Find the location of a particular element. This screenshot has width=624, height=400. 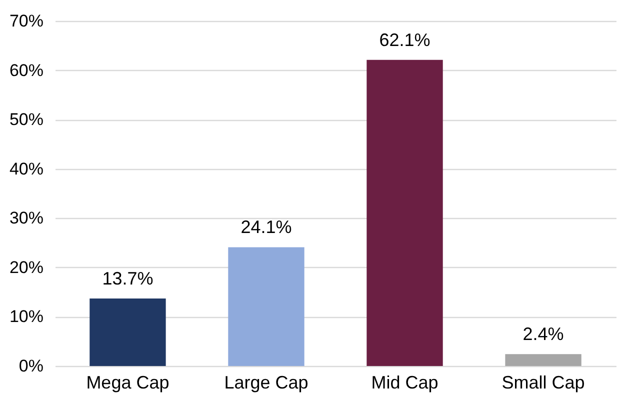

x-tick-label: Large Cap is located at coordinates (266, 382).